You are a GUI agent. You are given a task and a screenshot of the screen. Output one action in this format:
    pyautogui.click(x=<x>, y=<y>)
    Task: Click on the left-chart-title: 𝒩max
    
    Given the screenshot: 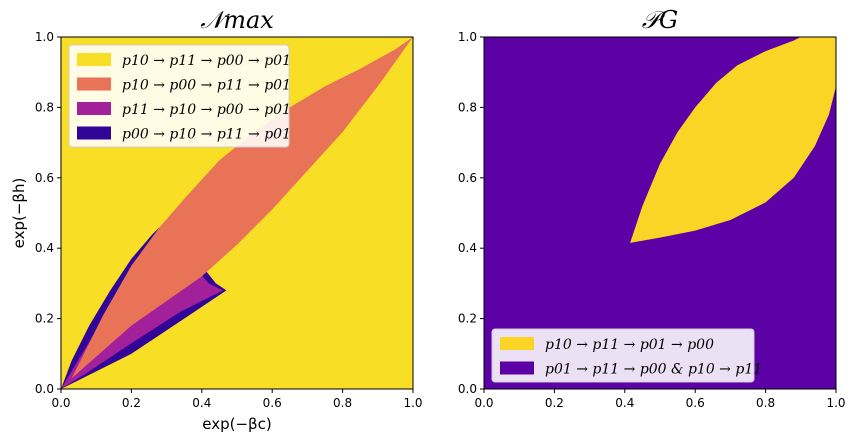 What is the action you would take?
    pyautogui.click(x=237, y=20)
    